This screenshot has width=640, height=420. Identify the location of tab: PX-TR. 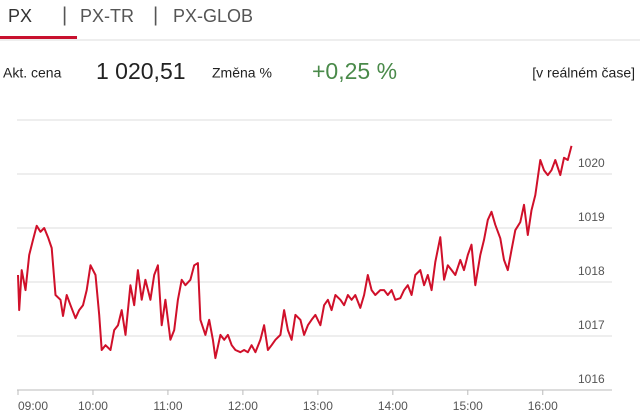
(107, 16).